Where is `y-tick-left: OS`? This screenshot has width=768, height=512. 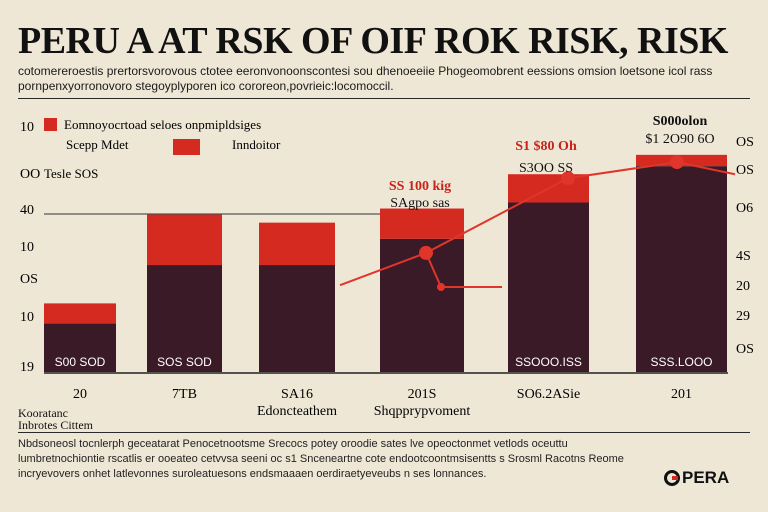
y-tick-left: OS is located at coordinates (29, 279).